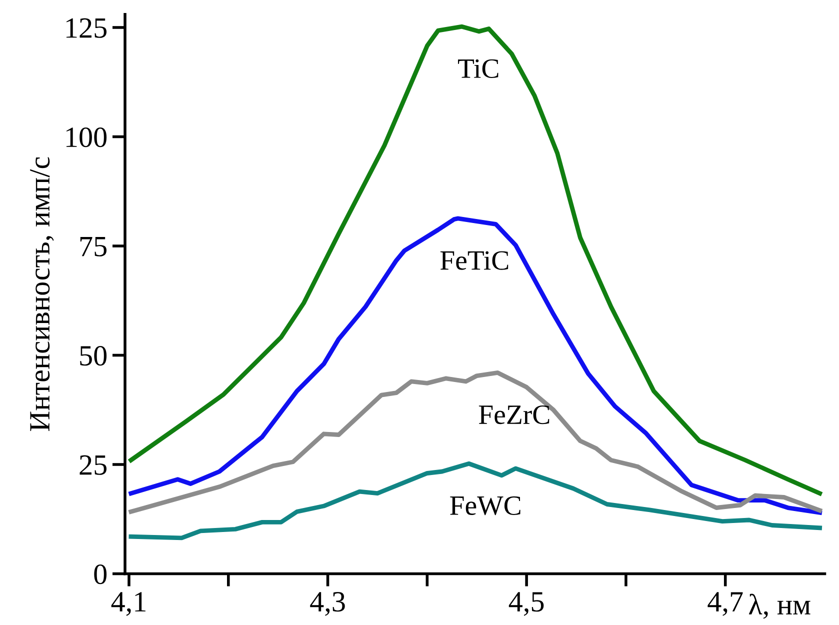 The height and width of the screenshot is (625, 839). I want to click on y-tick-label: 0, so click(100, 574).